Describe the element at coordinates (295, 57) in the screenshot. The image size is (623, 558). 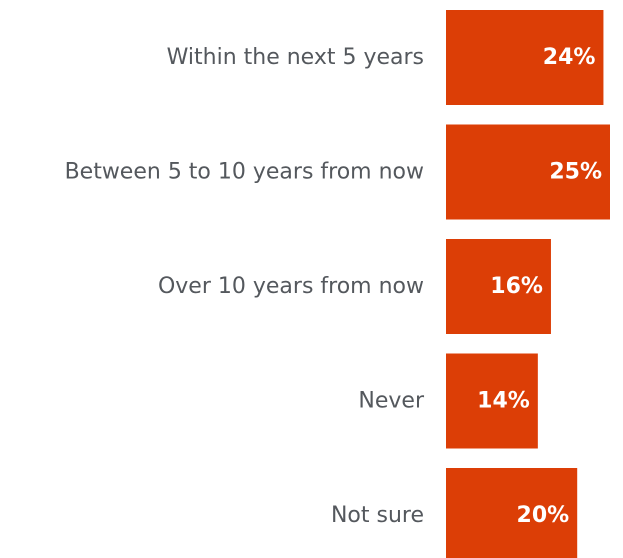
I see `category-label-0: Within the next 5 years` at that location.